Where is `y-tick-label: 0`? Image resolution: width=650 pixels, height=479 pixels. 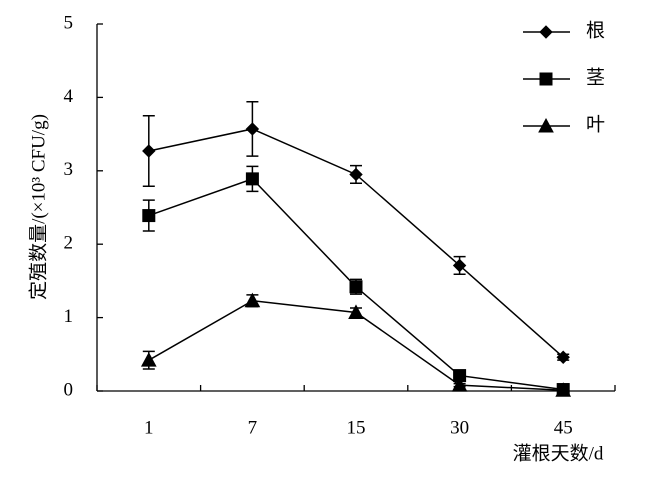
y-tick-label: 0 is located at coordinates (69, 389).